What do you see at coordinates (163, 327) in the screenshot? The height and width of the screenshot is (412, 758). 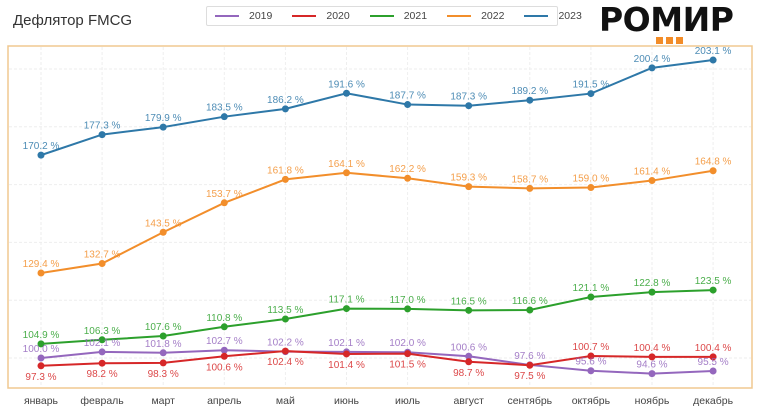 I see `data-label-2021: 107.6 %` at bounding box center [163, 327].